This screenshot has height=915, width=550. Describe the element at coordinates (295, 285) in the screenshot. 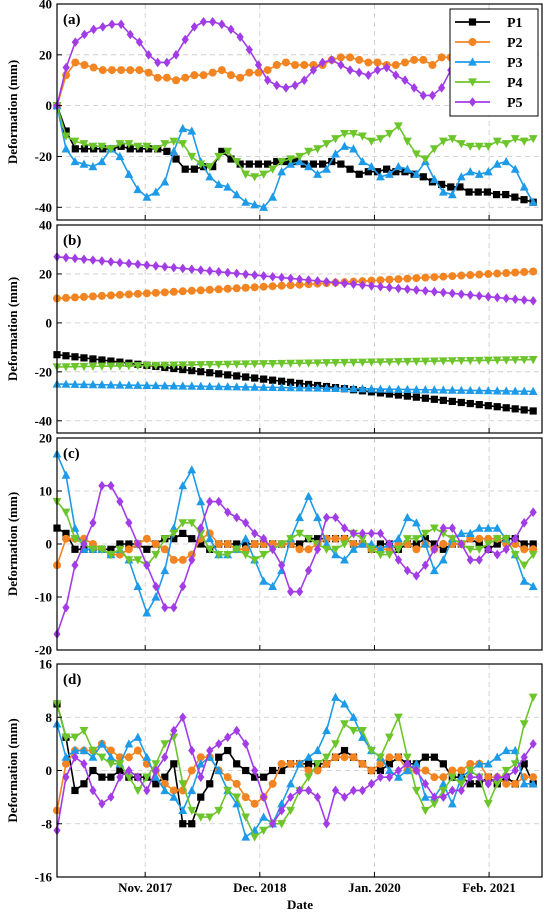

I see `series-p2` at that location.